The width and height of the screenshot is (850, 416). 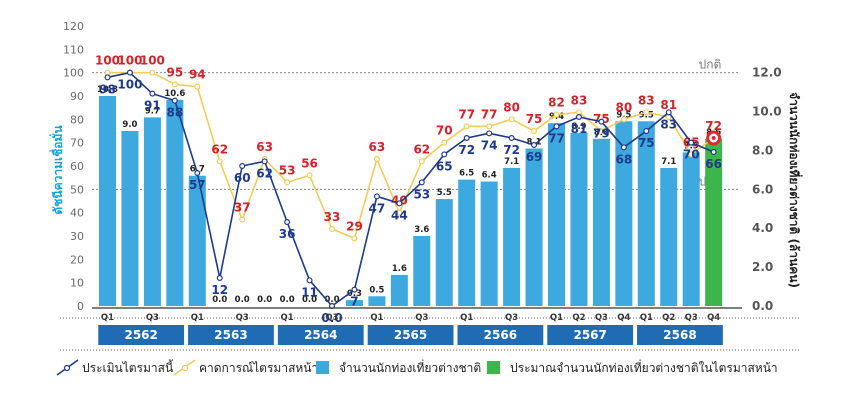 What do you see at coordinates (795, 190) in the screenshot?
I see `right-axis-title: จำนวนนักท่องเที่ยวต่างชาติ (ล้านคน)` at bounding box center [795, 190].